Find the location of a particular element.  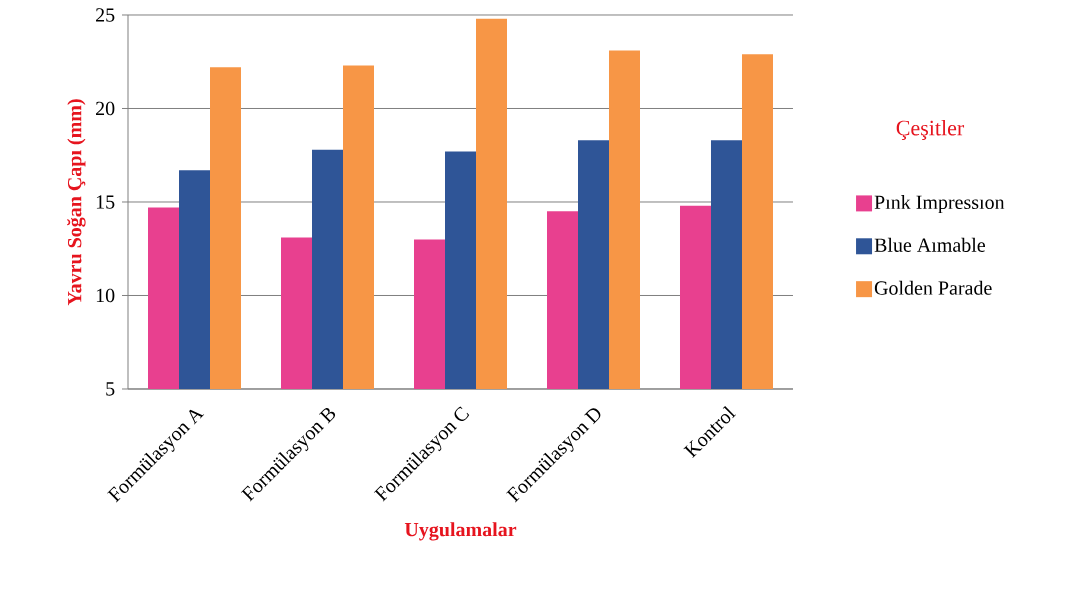

y-tick-label: 10 is located at coordinates (105, 295).